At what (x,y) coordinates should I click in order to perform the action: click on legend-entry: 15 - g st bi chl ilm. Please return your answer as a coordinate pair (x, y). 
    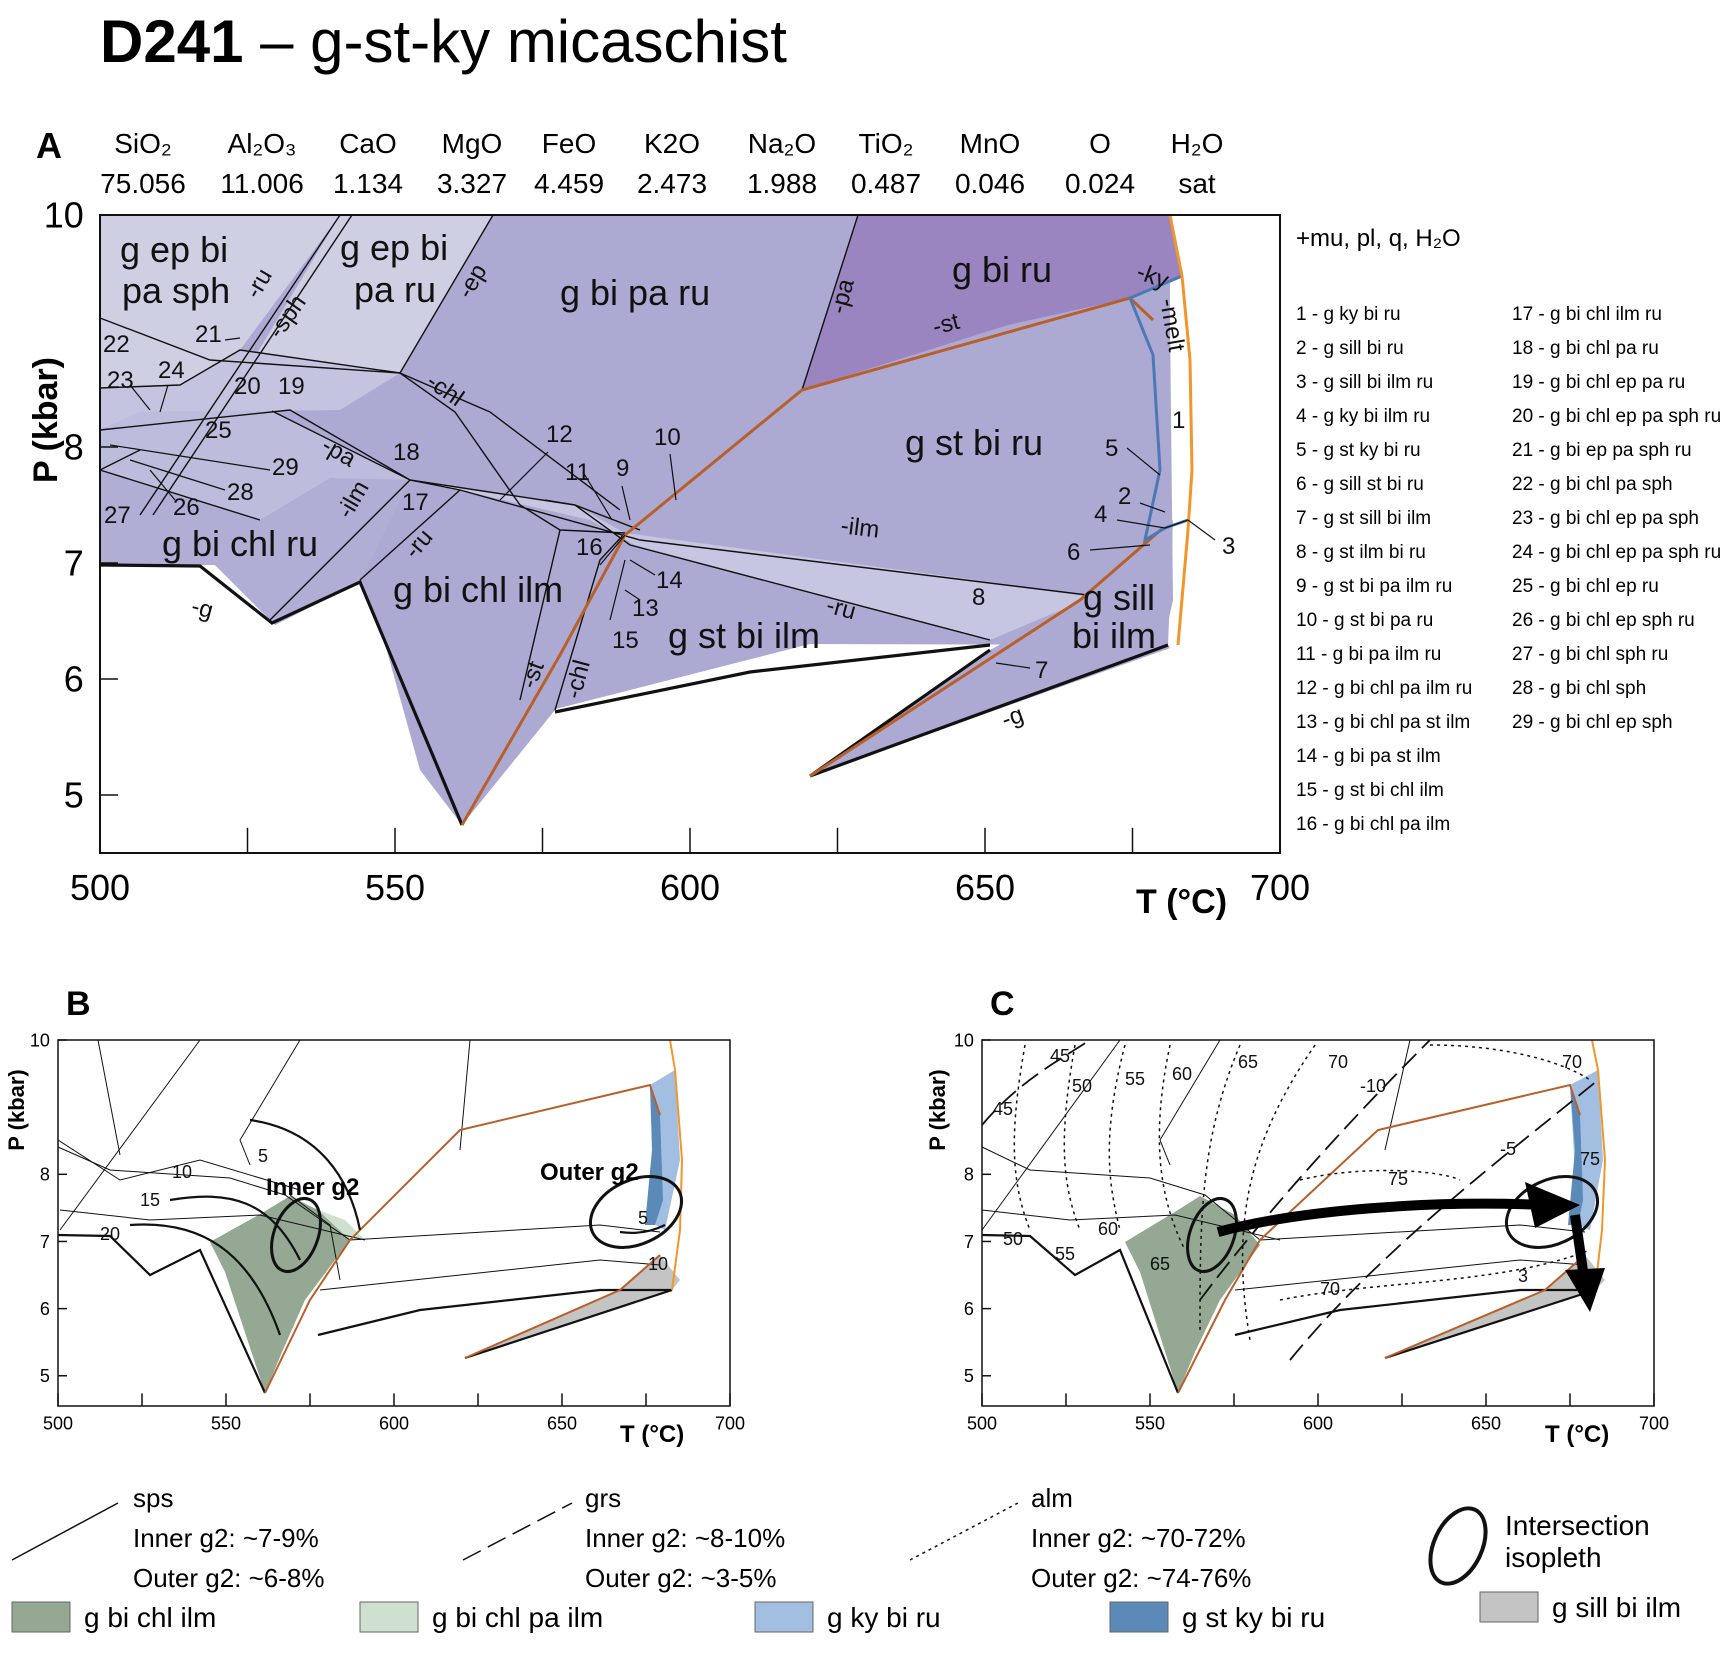
    Looking at the image, I should click on (1370, 790).